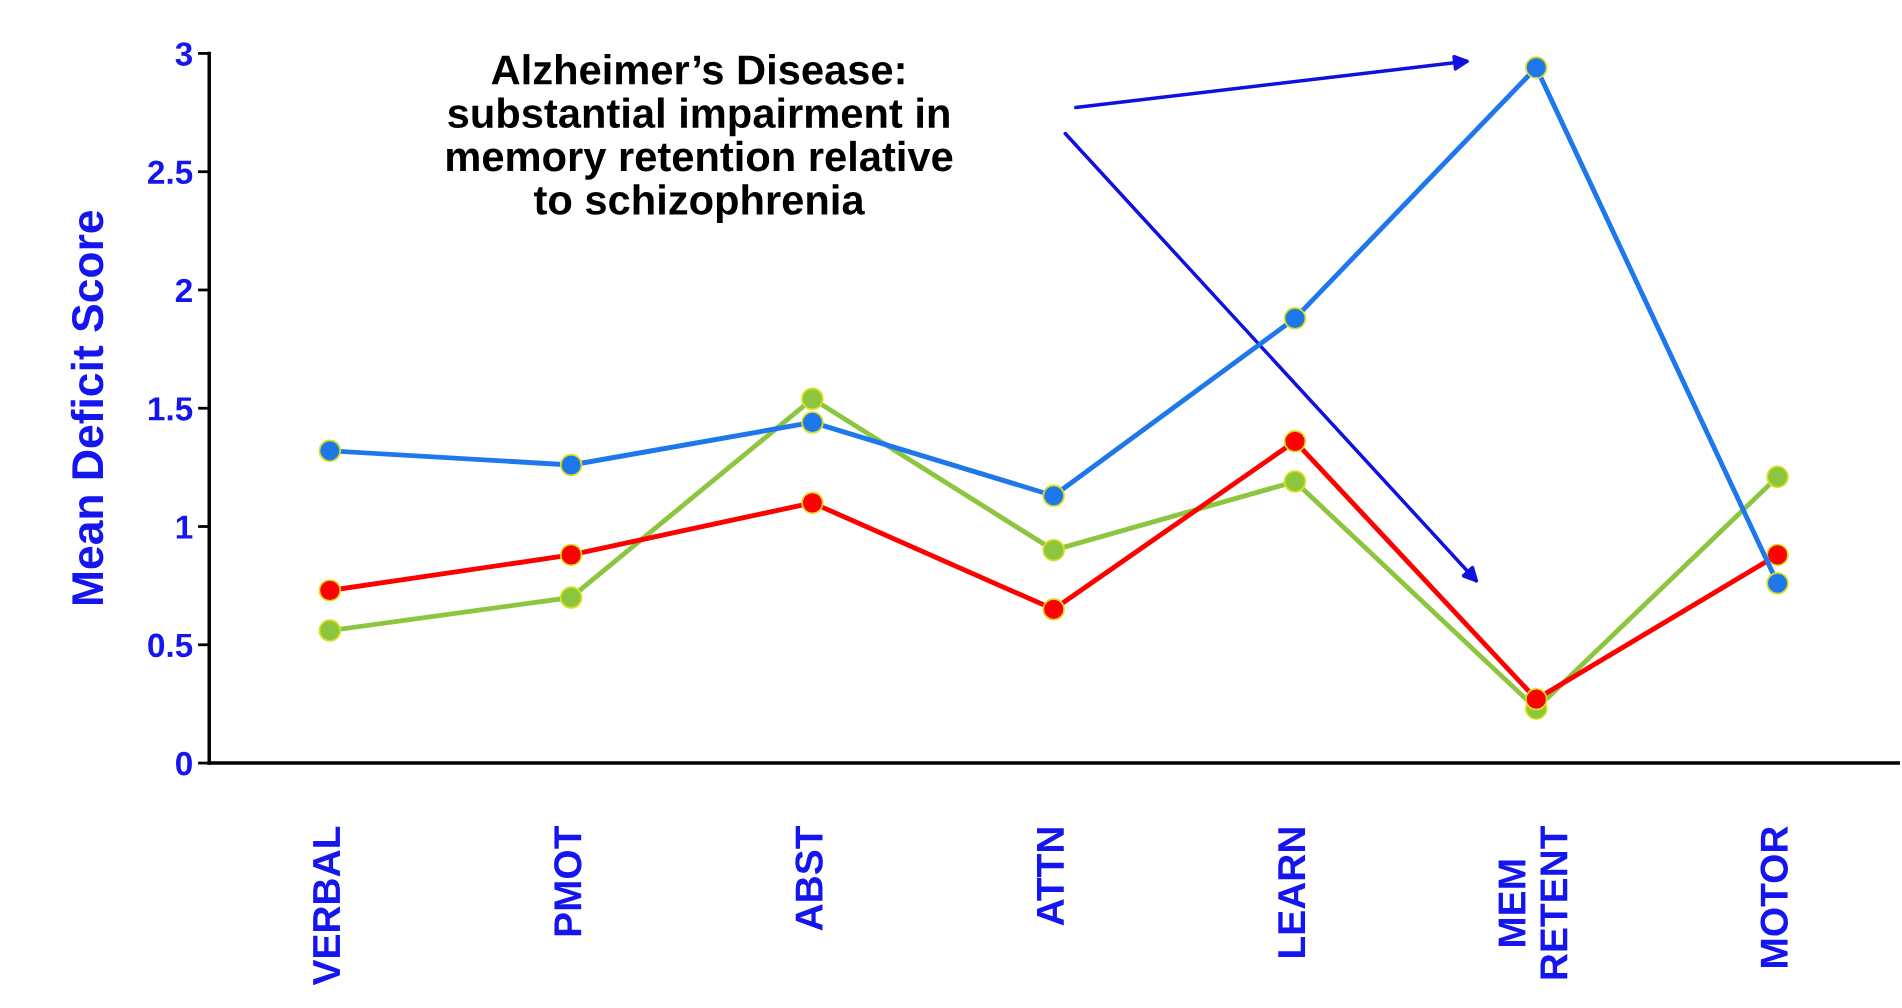 The height and width of the screenshot is (1008, 1902). I want to click on y-tick-label: 0, so click(184, 763).